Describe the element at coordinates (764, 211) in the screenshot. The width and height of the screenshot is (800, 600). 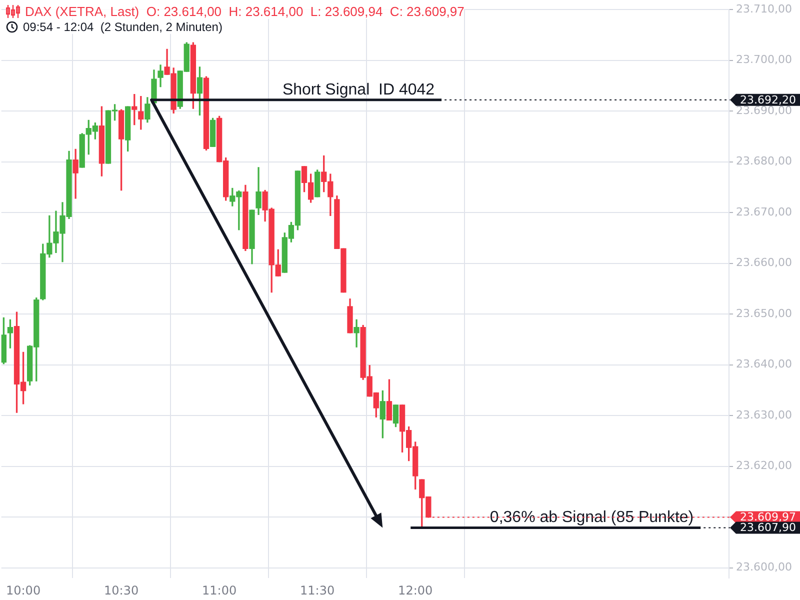
I see `y-tick-label: 23.670,00` at that location.